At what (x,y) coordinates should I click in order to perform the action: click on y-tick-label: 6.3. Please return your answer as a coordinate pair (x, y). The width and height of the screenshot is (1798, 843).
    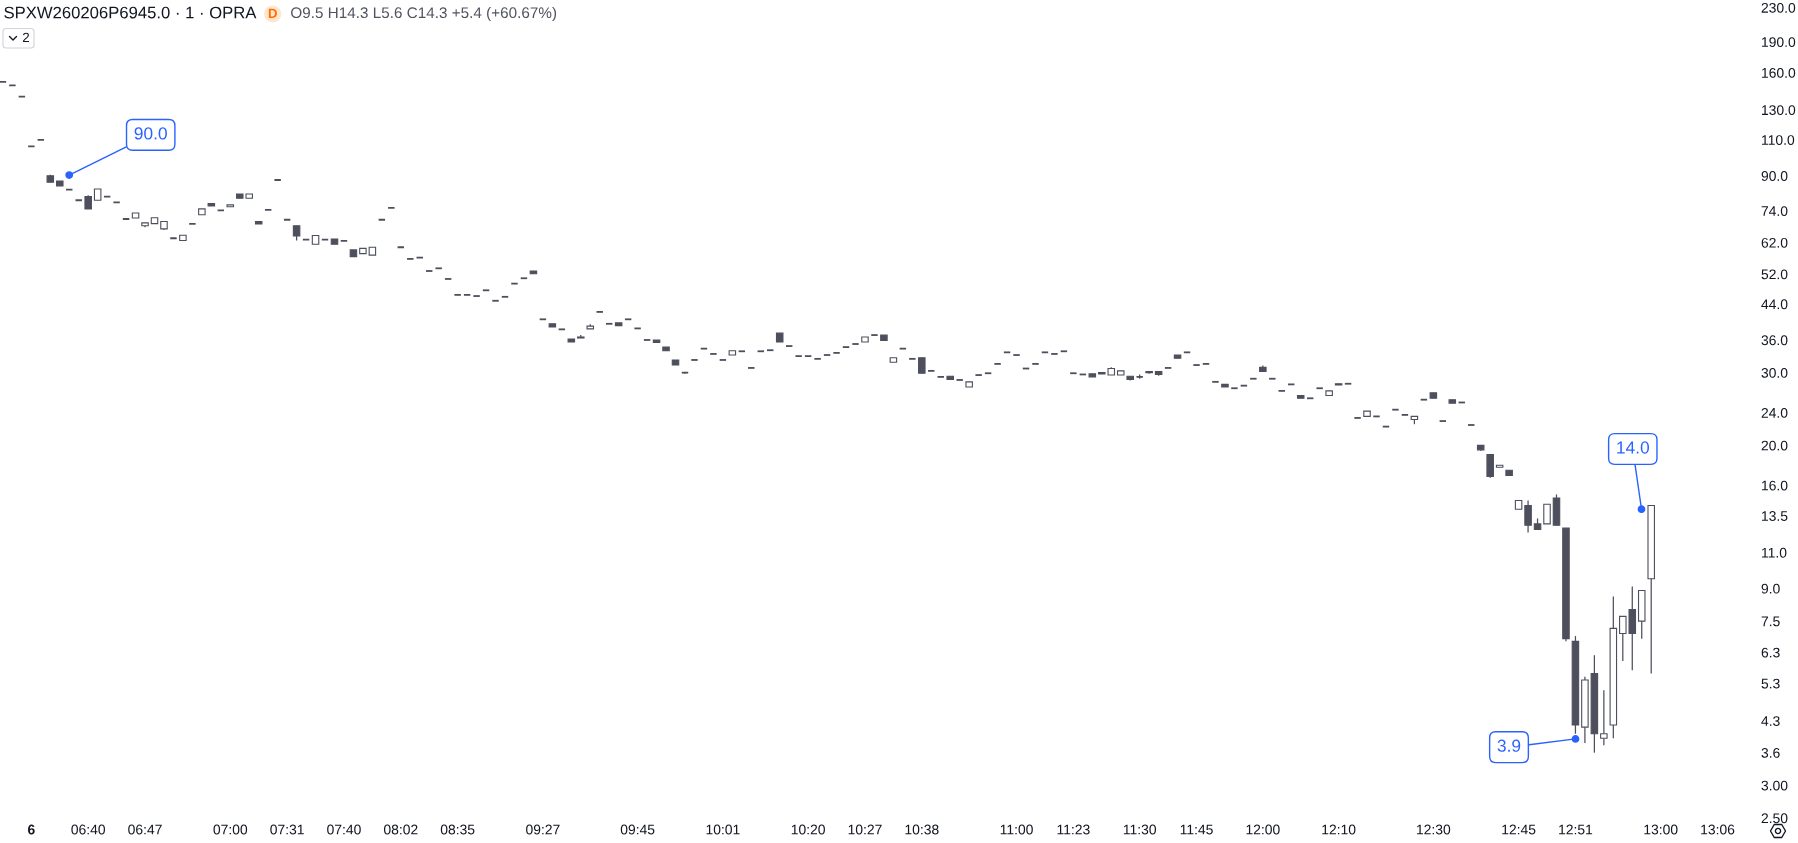
    Looking at the image, I should click on (1770, 652).